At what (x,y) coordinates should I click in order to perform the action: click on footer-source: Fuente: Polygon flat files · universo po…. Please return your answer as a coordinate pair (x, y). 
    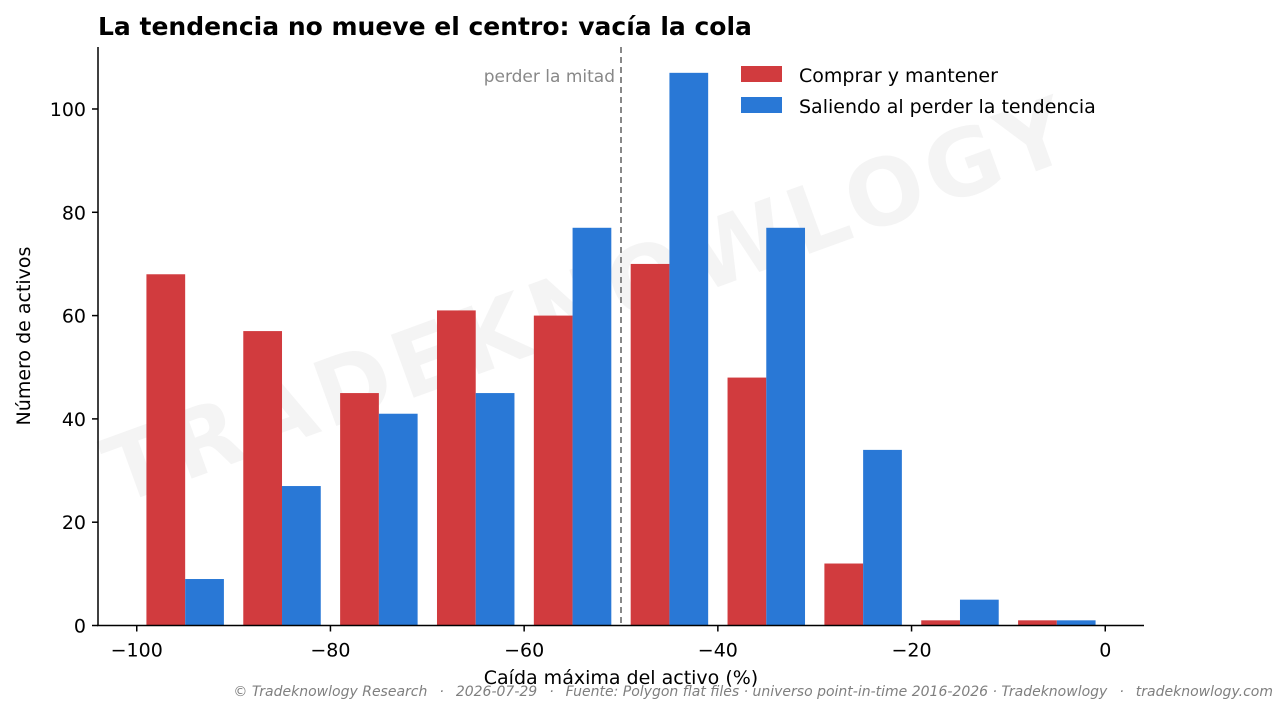
    Looking at the image, I should click on (836, 692).